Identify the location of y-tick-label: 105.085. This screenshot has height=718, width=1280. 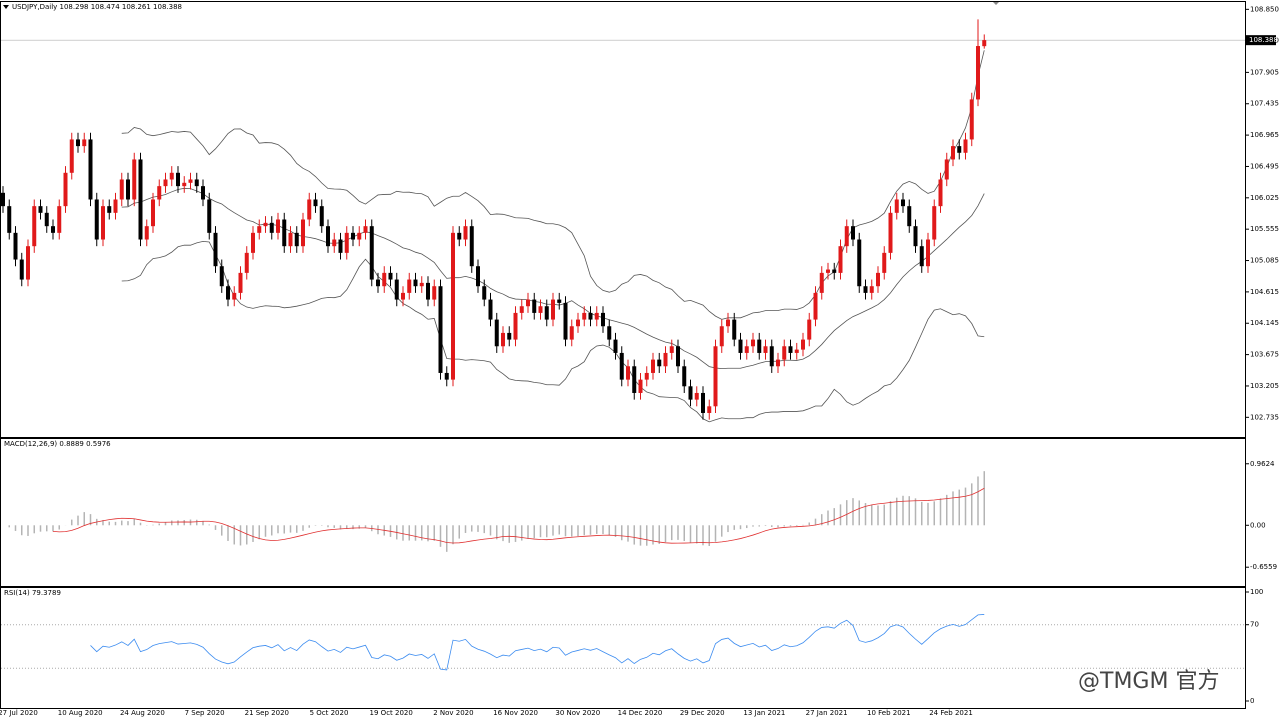
(1264, 261).